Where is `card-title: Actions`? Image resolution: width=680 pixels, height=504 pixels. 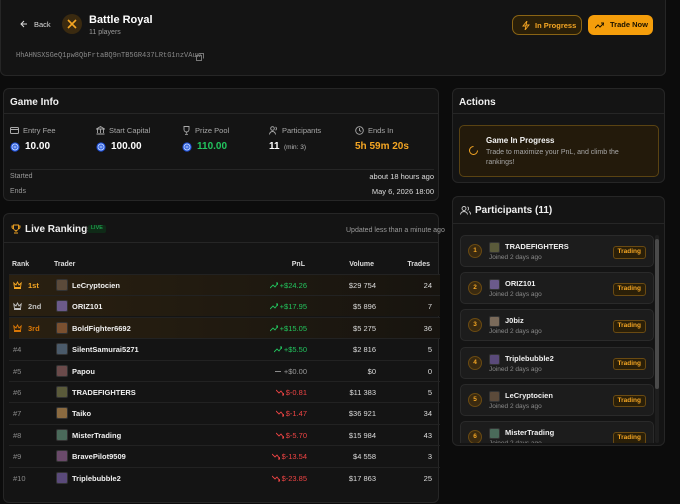
card-title: Actions is located at coordinates (477, 102).